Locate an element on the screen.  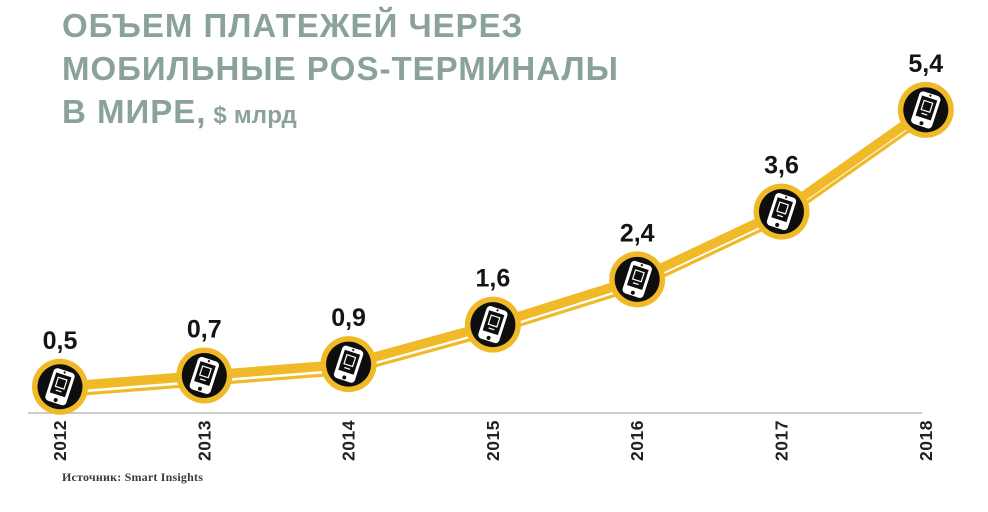
data-point-marker-2017 is located at coordinates (781, 211).